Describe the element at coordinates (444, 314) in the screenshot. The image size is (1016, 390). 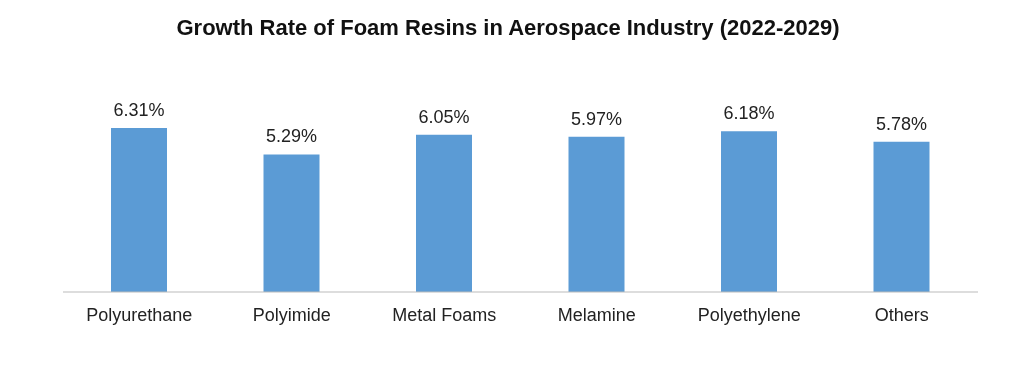
I see `x-tick-label: Metal Foams` at that location.